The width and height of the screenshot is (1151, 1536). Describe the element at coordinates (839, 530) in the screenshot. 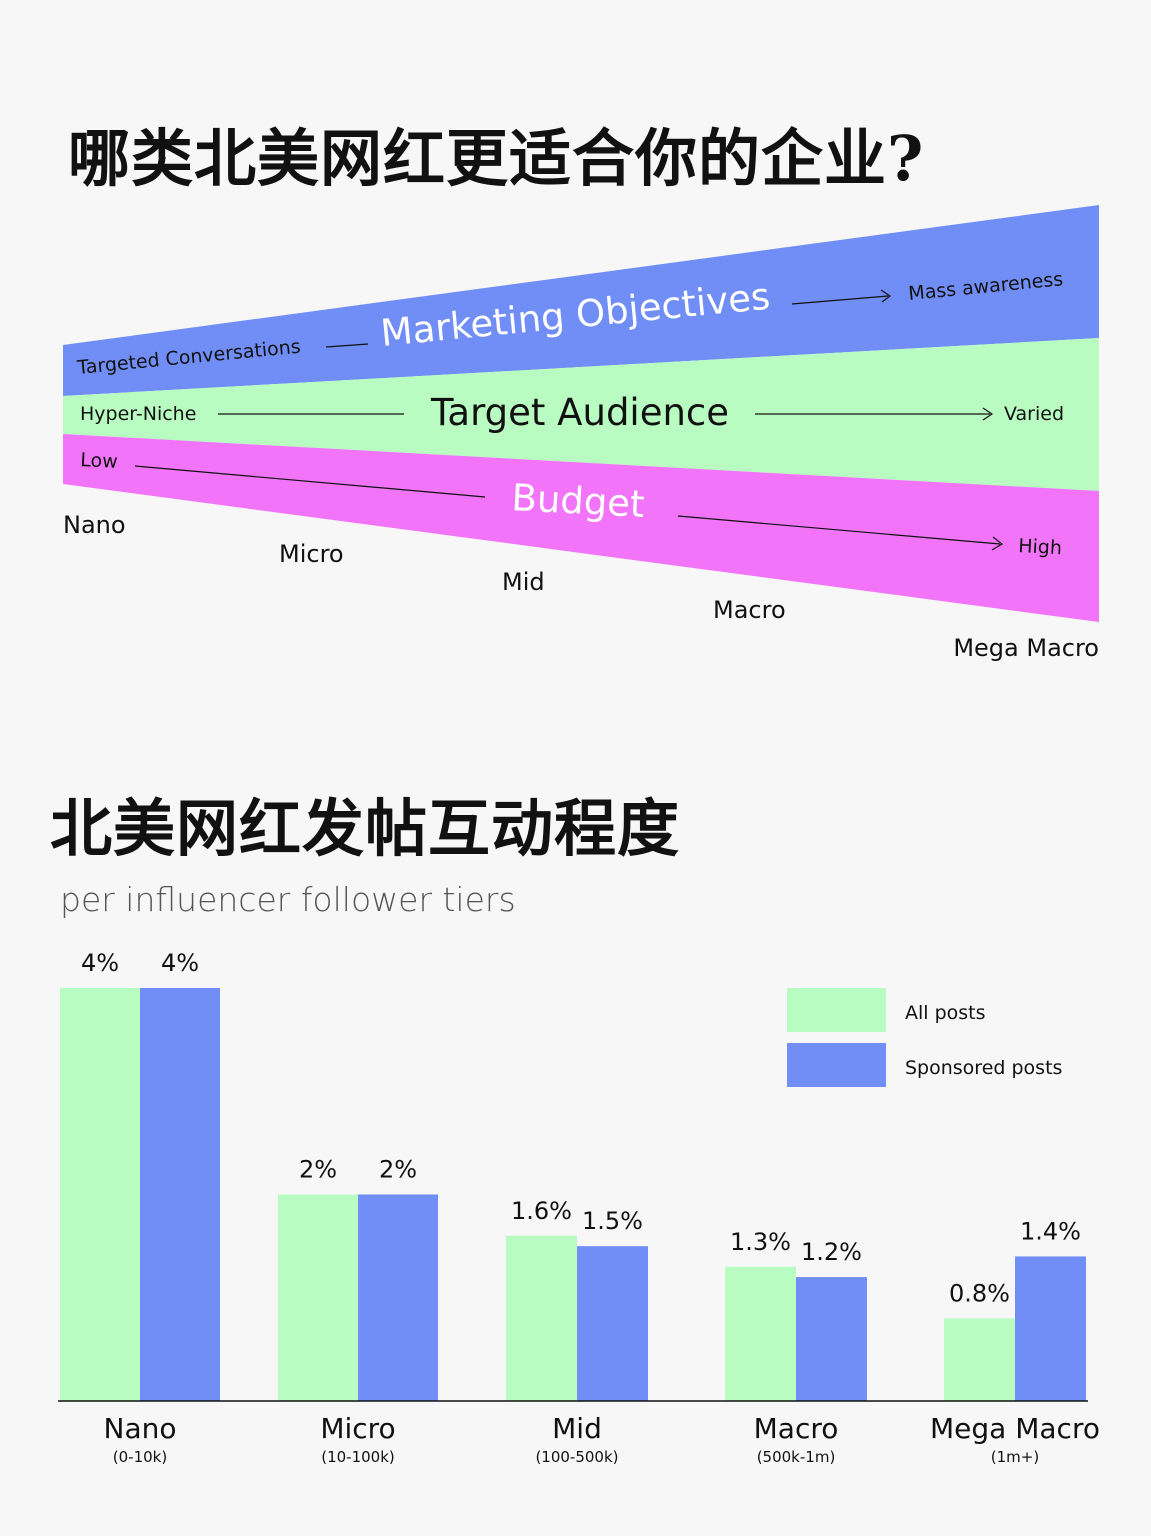

I see `budget-right-arrow` at that location.